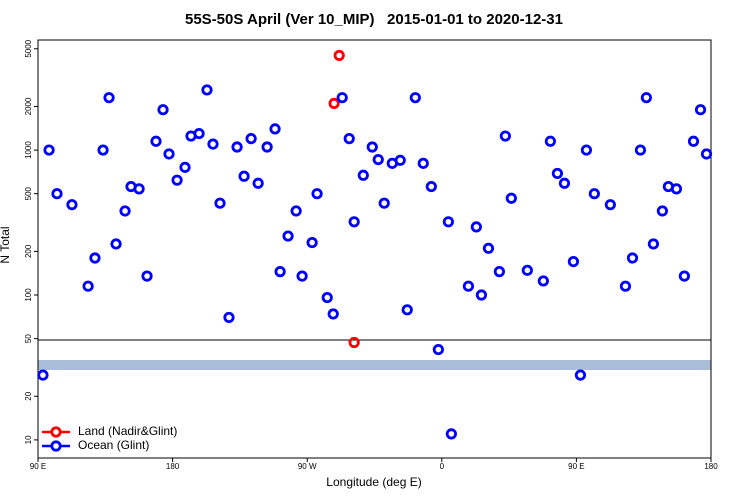 The width and height of the screenshot is (750, 500). I want to click on y-tick-label: 20, so click(28, 395).